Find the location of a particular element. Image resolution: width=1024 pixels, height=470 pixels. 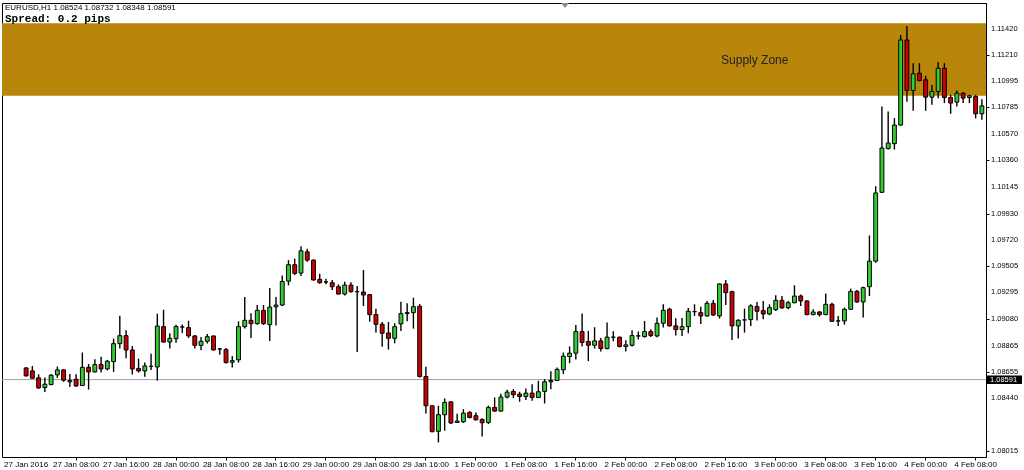

text: Spread: 0.2 pips is located at coordinates (58, 19).